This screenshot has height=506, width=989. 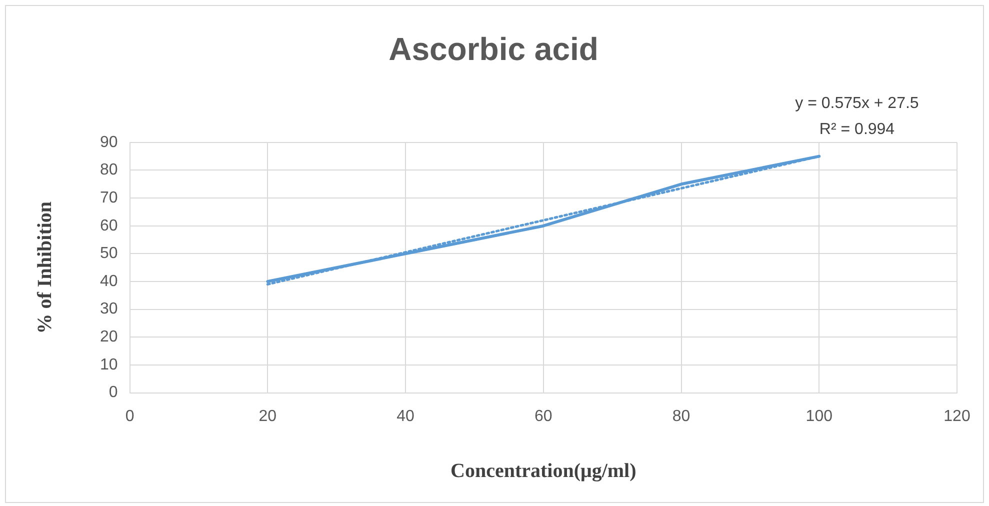 I want to click on y-tick-label: 60, so click(x=109, y=225).